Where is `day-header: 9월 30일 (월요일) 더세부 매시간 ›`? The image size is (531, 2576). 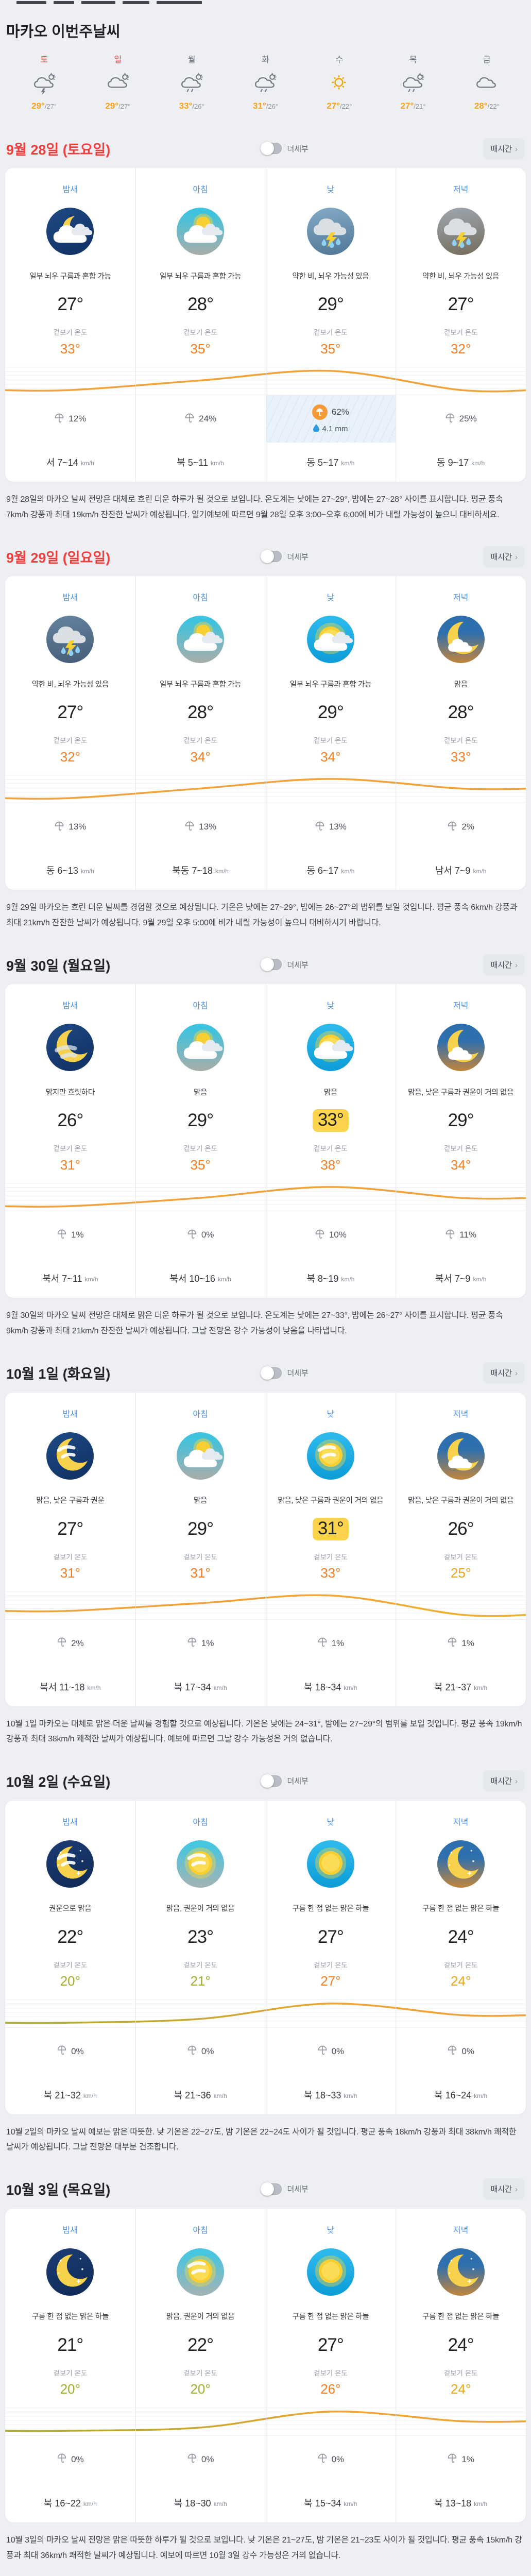 day-header: 9월 30일 (월요일) 더세부 매시간 › is located at coordinates (265, 965).